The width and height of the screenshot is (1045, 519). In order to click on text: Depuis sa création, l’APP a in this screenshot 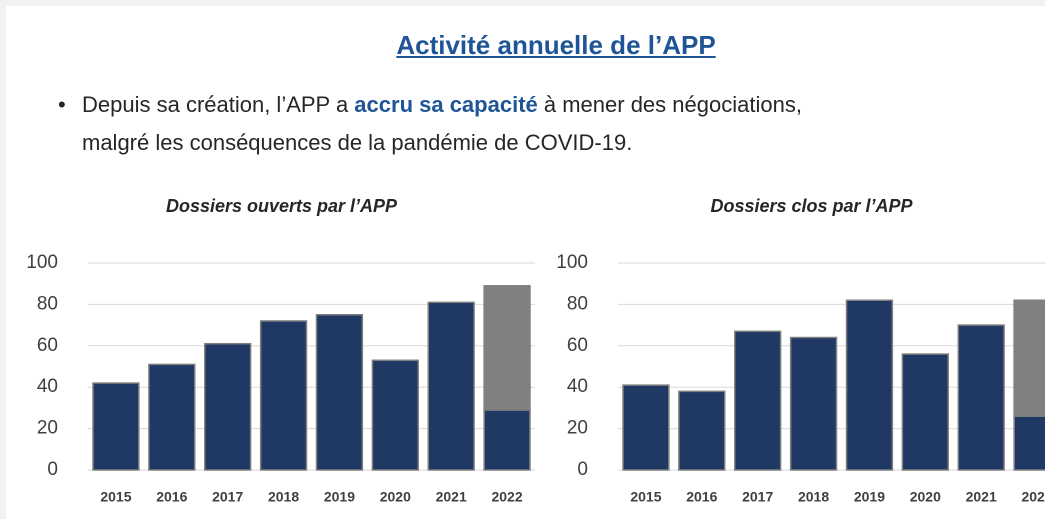, I will do `click(218, 104)`.